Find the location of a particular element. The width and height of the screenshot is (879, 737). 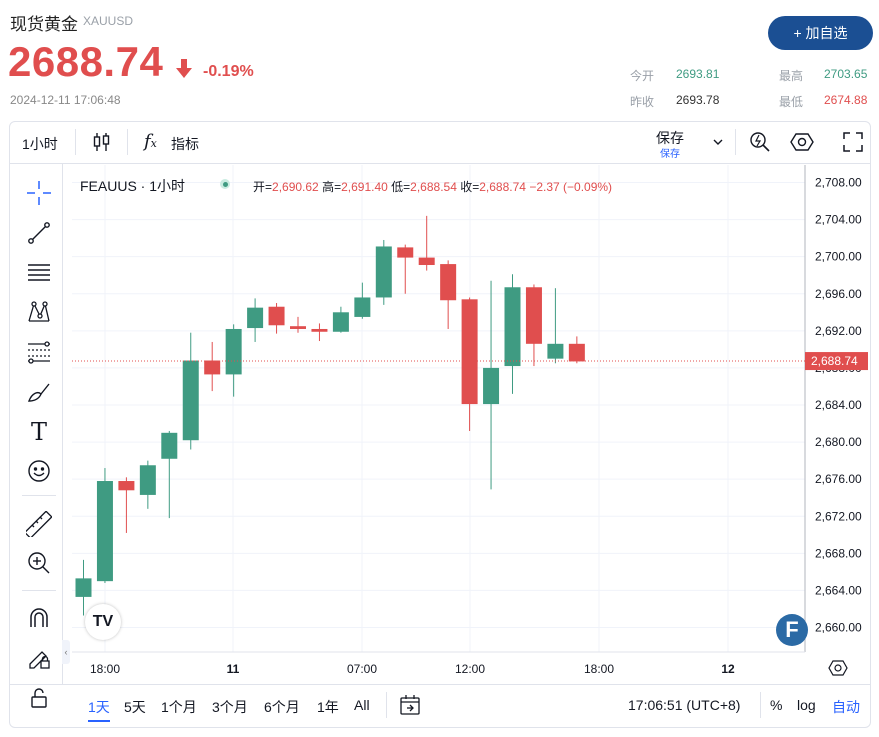

y-tick-label: 2,680.00 is located at coordinates (838, 442).